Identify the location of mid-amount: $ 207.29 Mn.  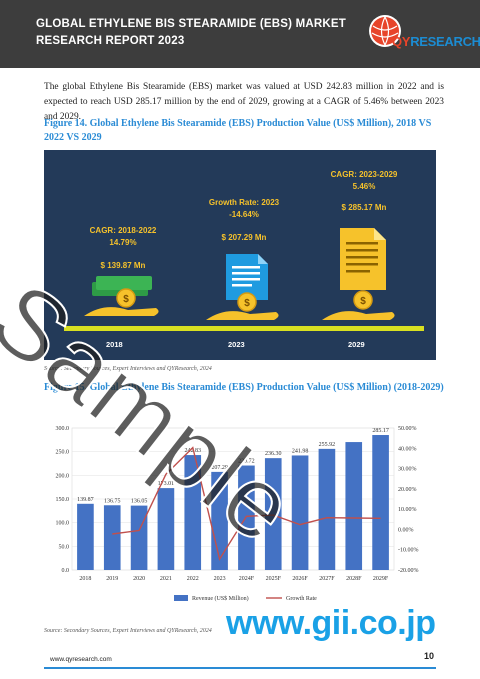
(244, 237).